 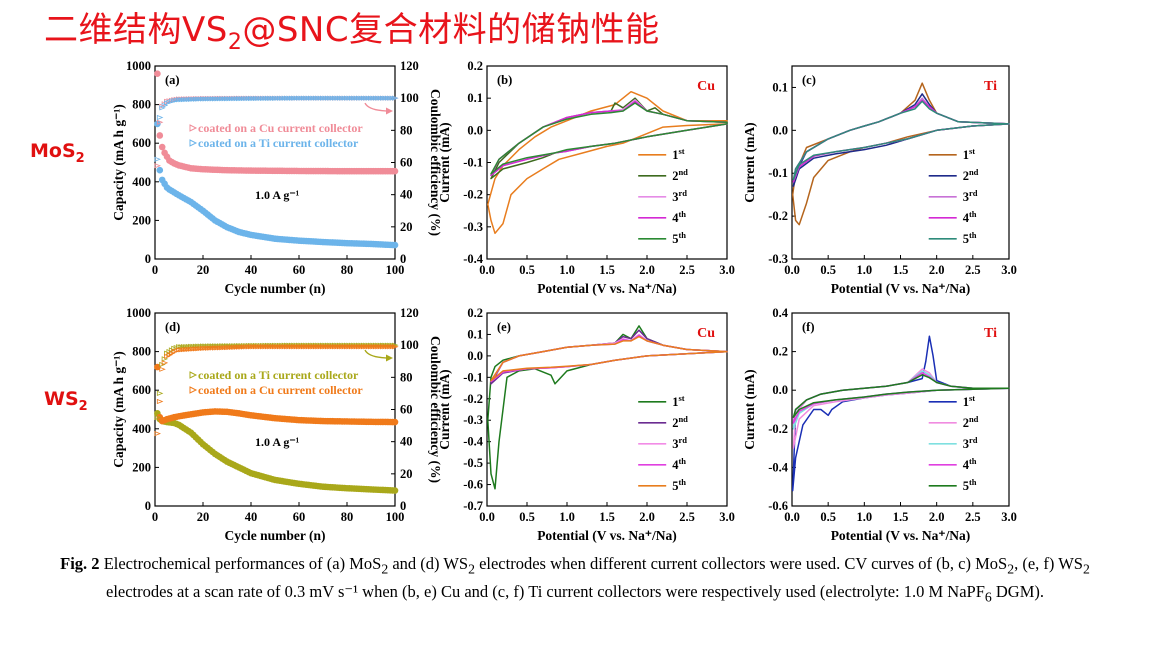 What do you see at coordinates (141, 143) in the screenshot?
I see `y-tick-label: 600` at bounding box center [141, 143].